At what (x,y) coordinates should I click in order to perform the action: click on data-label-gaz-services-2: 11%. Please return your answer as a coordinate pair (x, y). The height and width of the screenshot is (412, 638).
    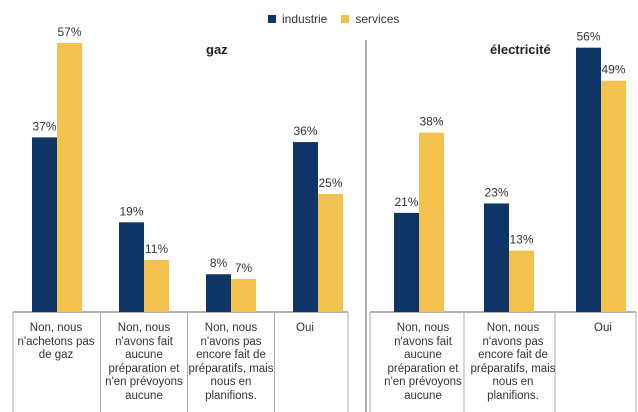
    Looking at the image, I should click on (156, 249).